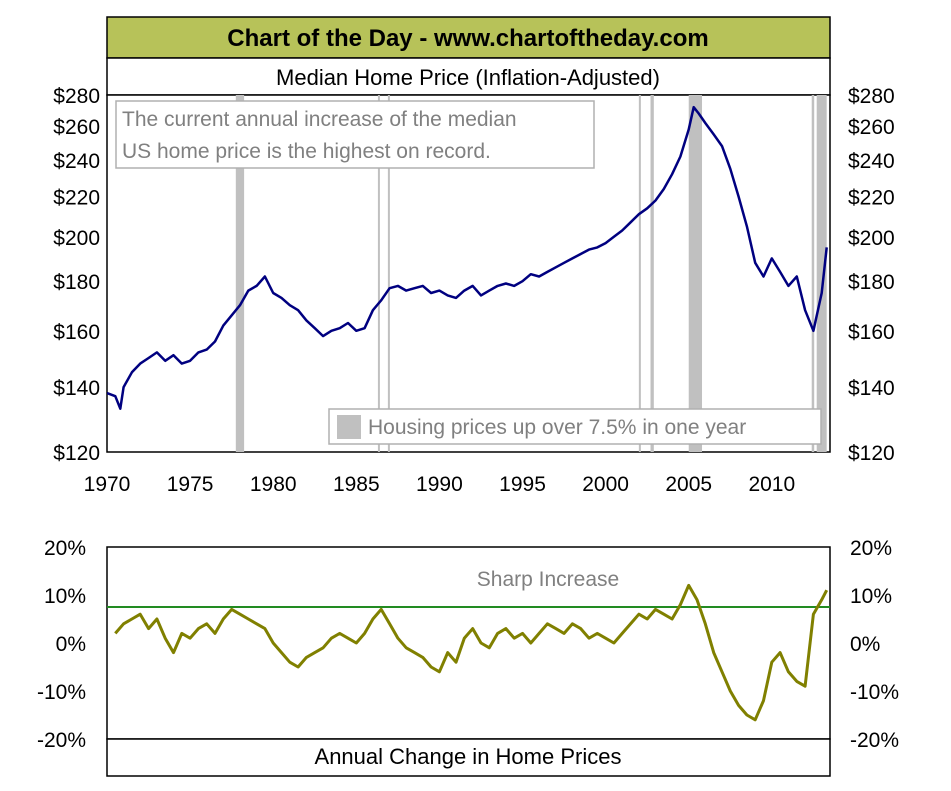 The width and height of the screenshot is (951, 791). What do you see at coordinates (771, 484) in the screenshot?
I see `xtick-8: 2010` at bounding box center [771, 484].